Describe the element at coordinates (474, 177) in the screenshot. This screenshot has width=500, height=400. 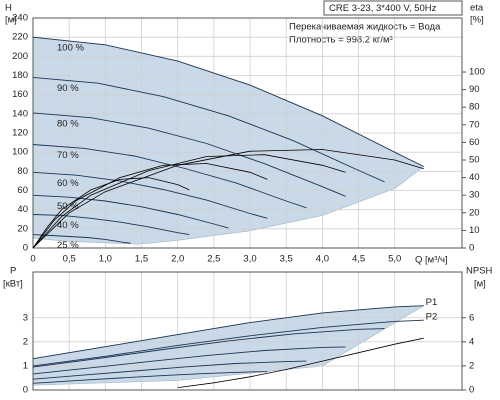
I see `y2-tick-label: 40` at that location.